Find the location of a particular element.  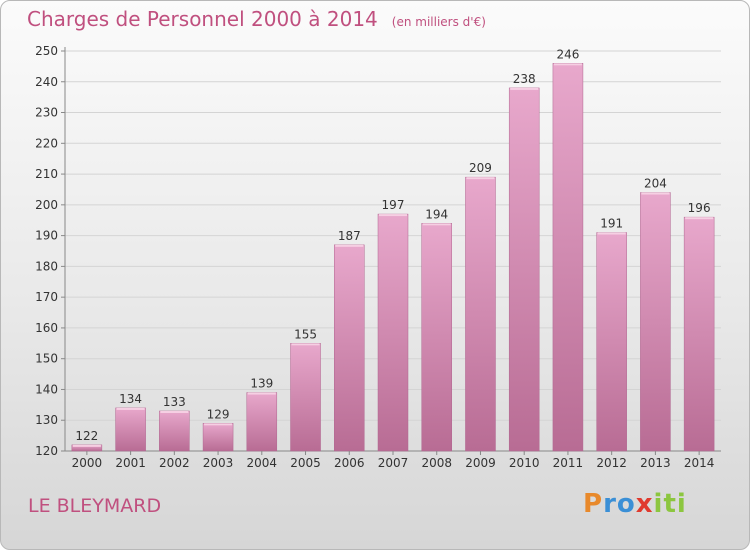

y-tick-label: 180 is located at coordinates (46, 266).